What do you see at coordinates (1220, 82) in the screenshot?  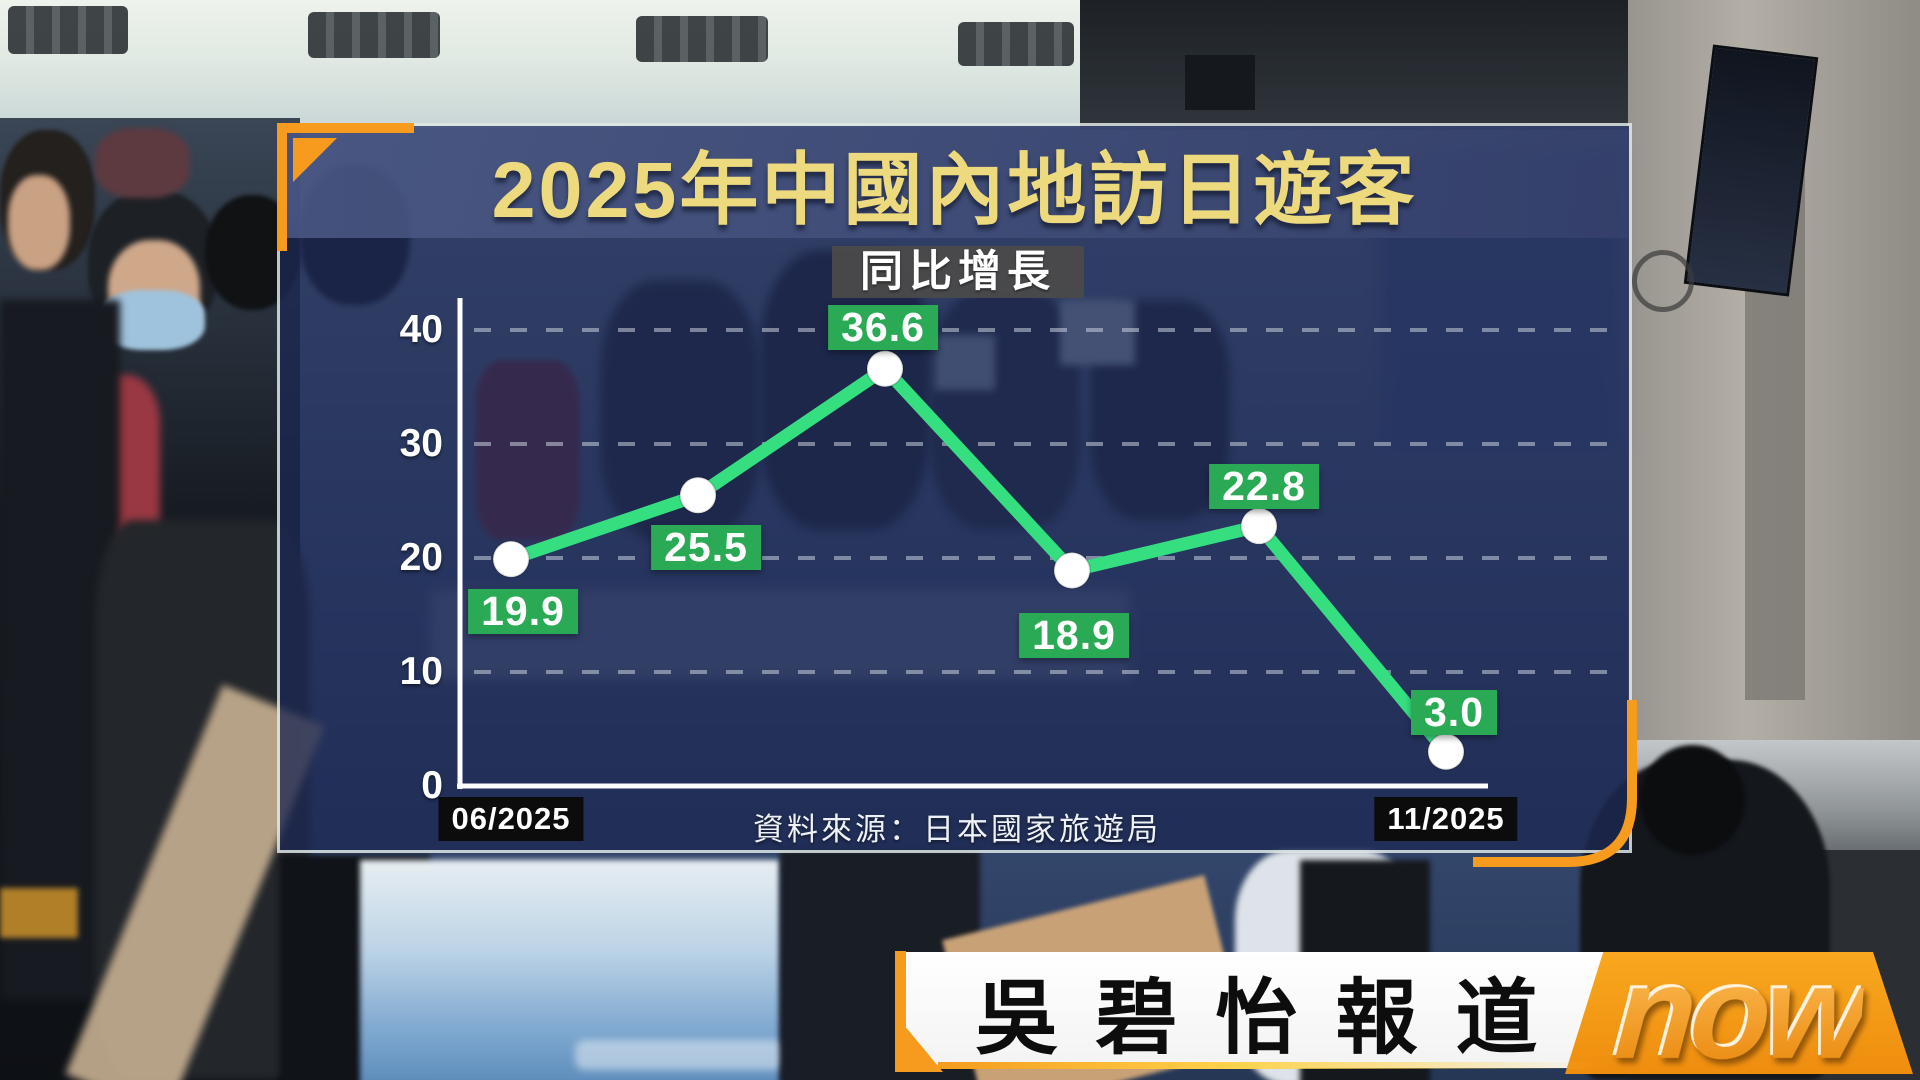 I see `background-ceiling-device` at bounding box center [1220, 82].